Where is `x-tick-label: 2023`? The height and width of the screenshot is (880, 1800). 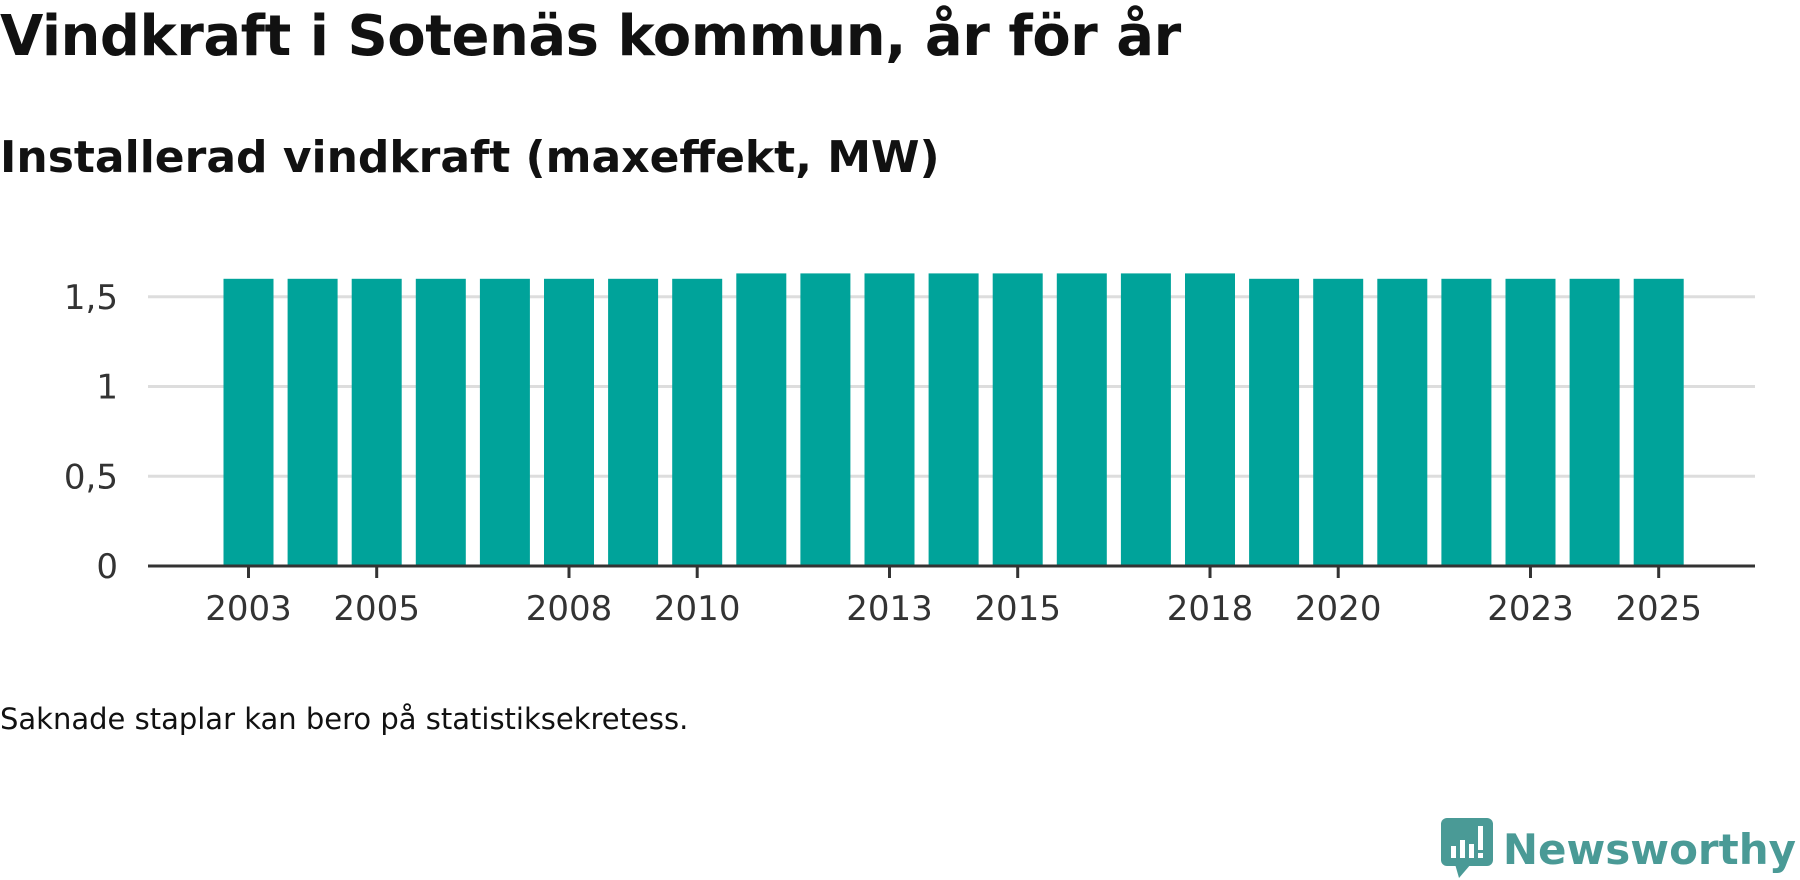 x-tick-label: 2023 is located at coordinates (1530, 609).